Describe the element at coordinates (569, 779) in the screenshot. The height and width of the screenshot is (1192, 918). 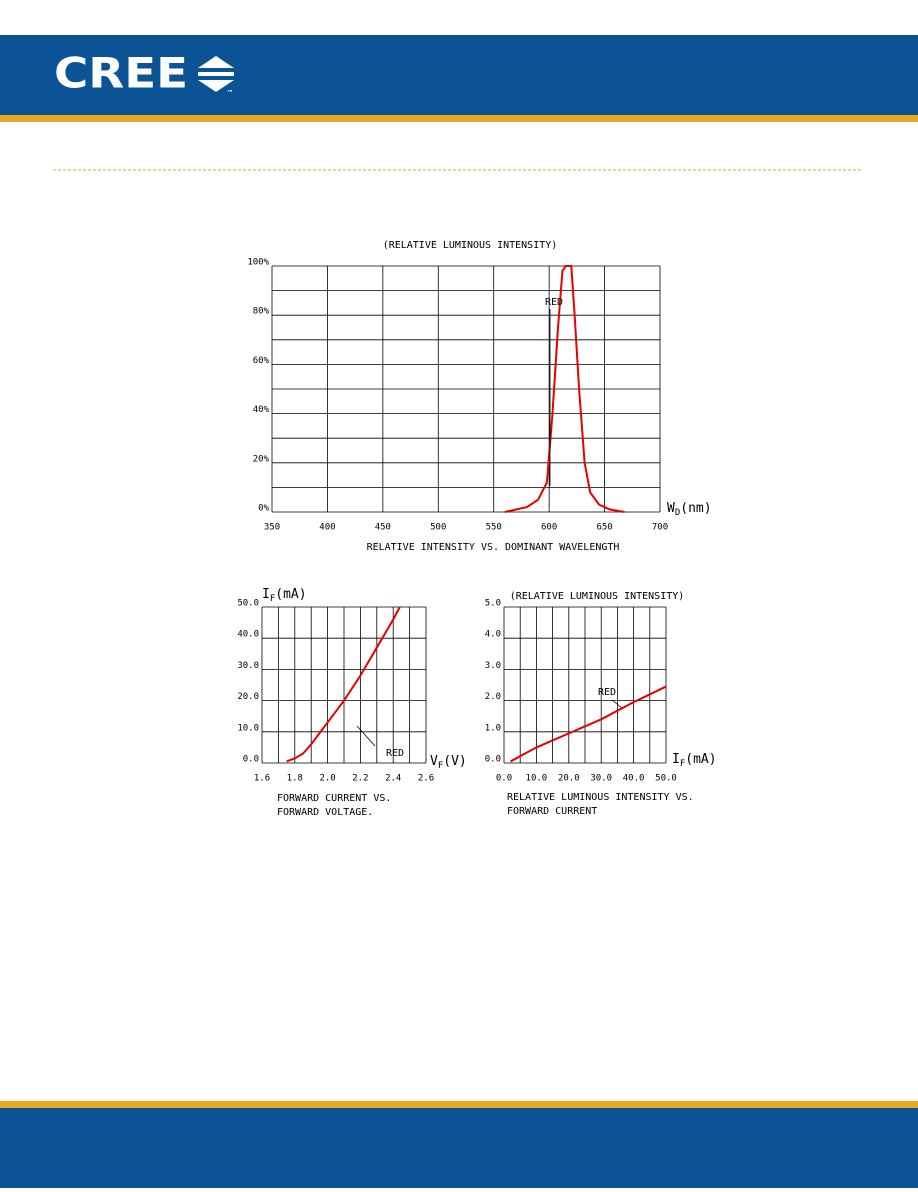
I see `x-tick-label: 20.0` at that location.